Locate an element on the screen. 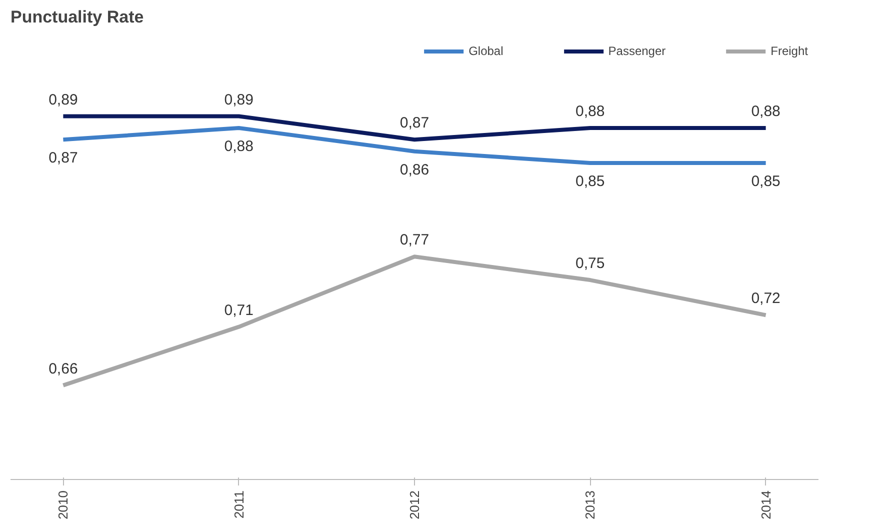  data-label: 0,66 is located at coordinates (63, 369).